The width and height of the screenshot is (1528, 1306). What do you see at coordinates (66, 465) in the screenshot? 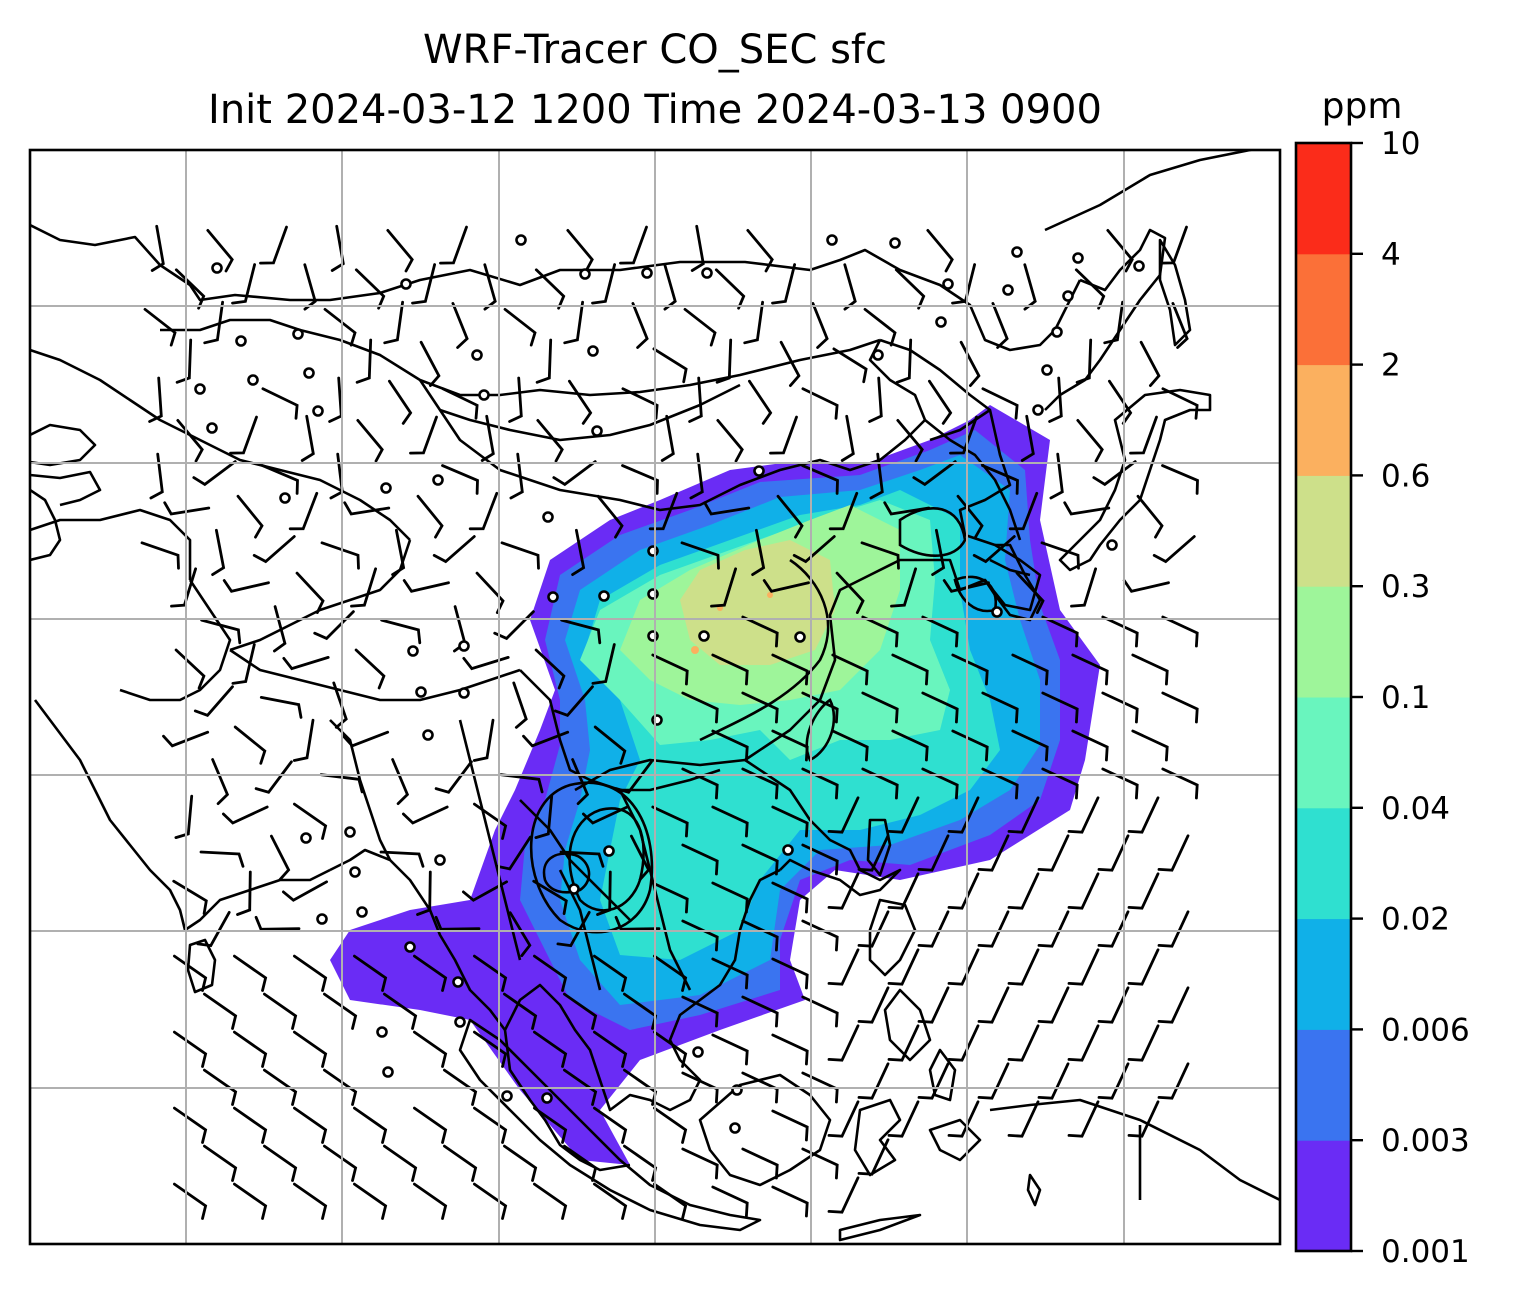
I see `coastline-northwest` at bounding box center [66, 465].